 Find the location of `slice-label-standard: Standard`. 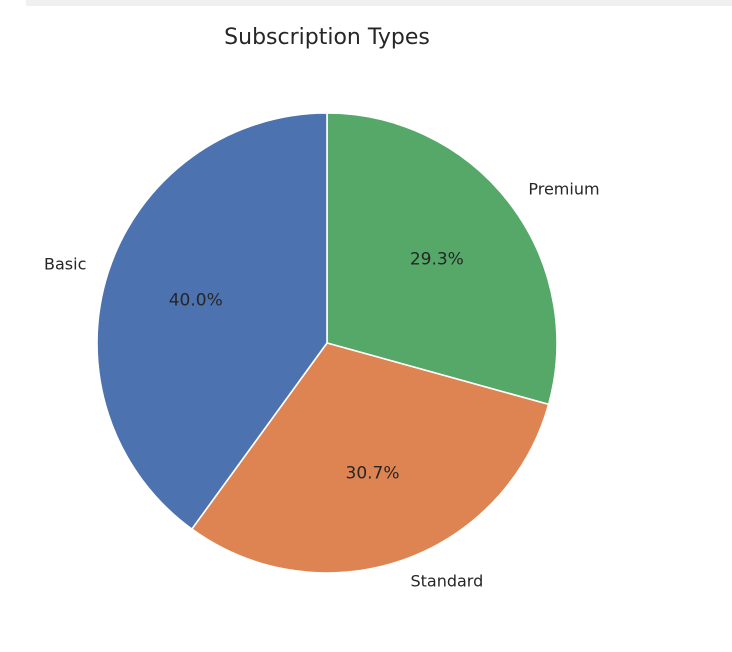

slice-label-standard: Standard is located at coordinates (446, 580).